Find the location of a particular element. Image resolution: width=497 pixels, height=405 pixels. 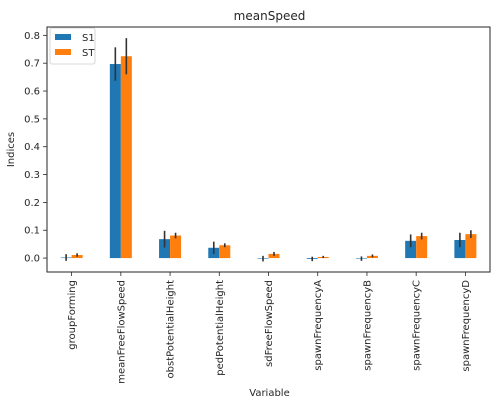

y-axis-label: Indices is located at coordinates (11, 149).